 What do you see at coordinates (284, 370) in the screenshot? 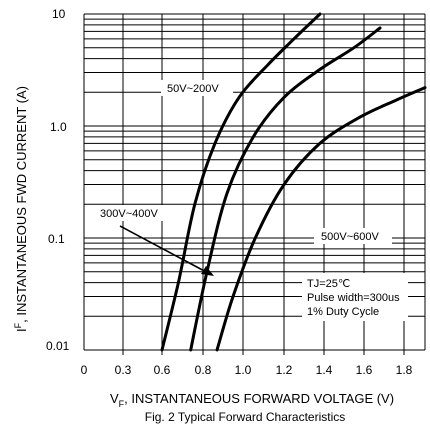
I see `x-tick-label: 1.2` at bounding box center [284, 370].